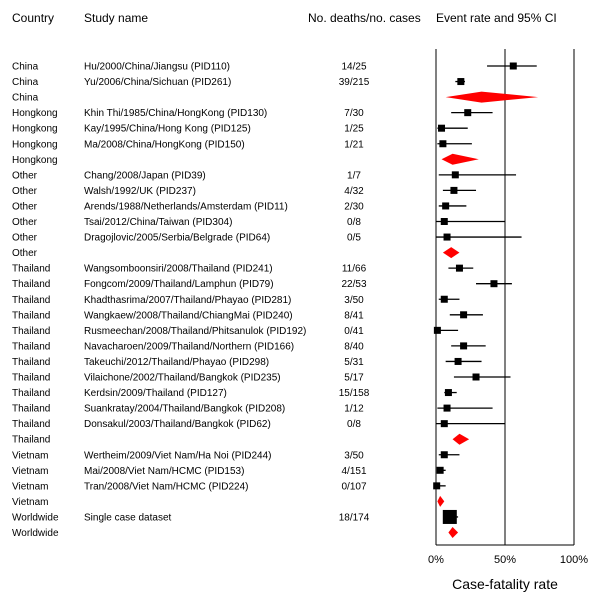 Image resolution: width=600 pixels, height=600 pixels. Describe the element at coordinates (354, 144) in the screenshot. I see `deaths-cases-value: 1/21` at that location.